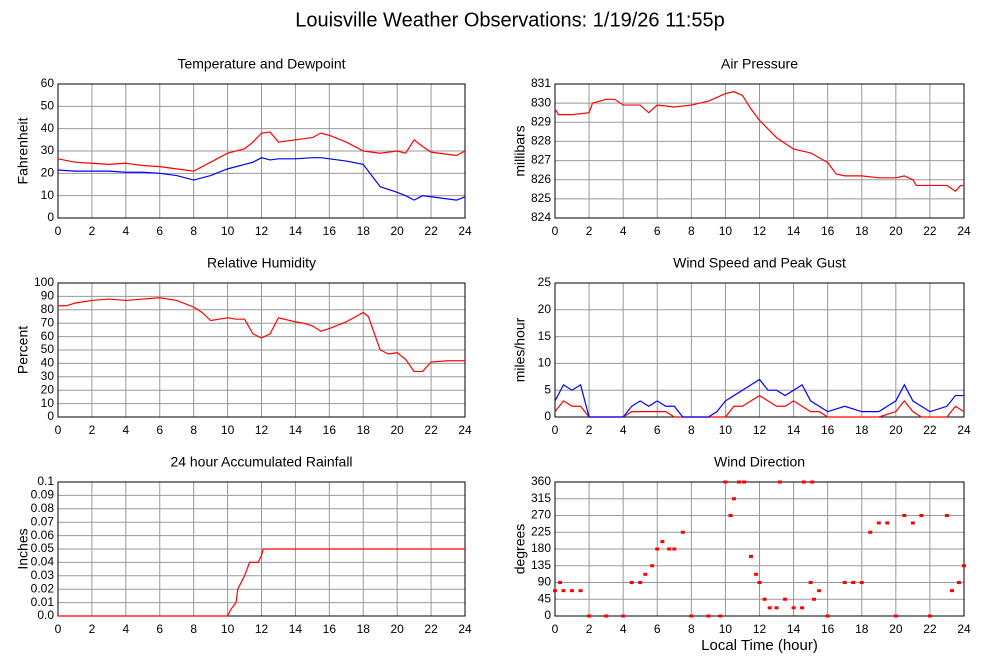 This screenshot has height=660, width=1000. I want to click on y-tick-label: 80, so click(48, 309).